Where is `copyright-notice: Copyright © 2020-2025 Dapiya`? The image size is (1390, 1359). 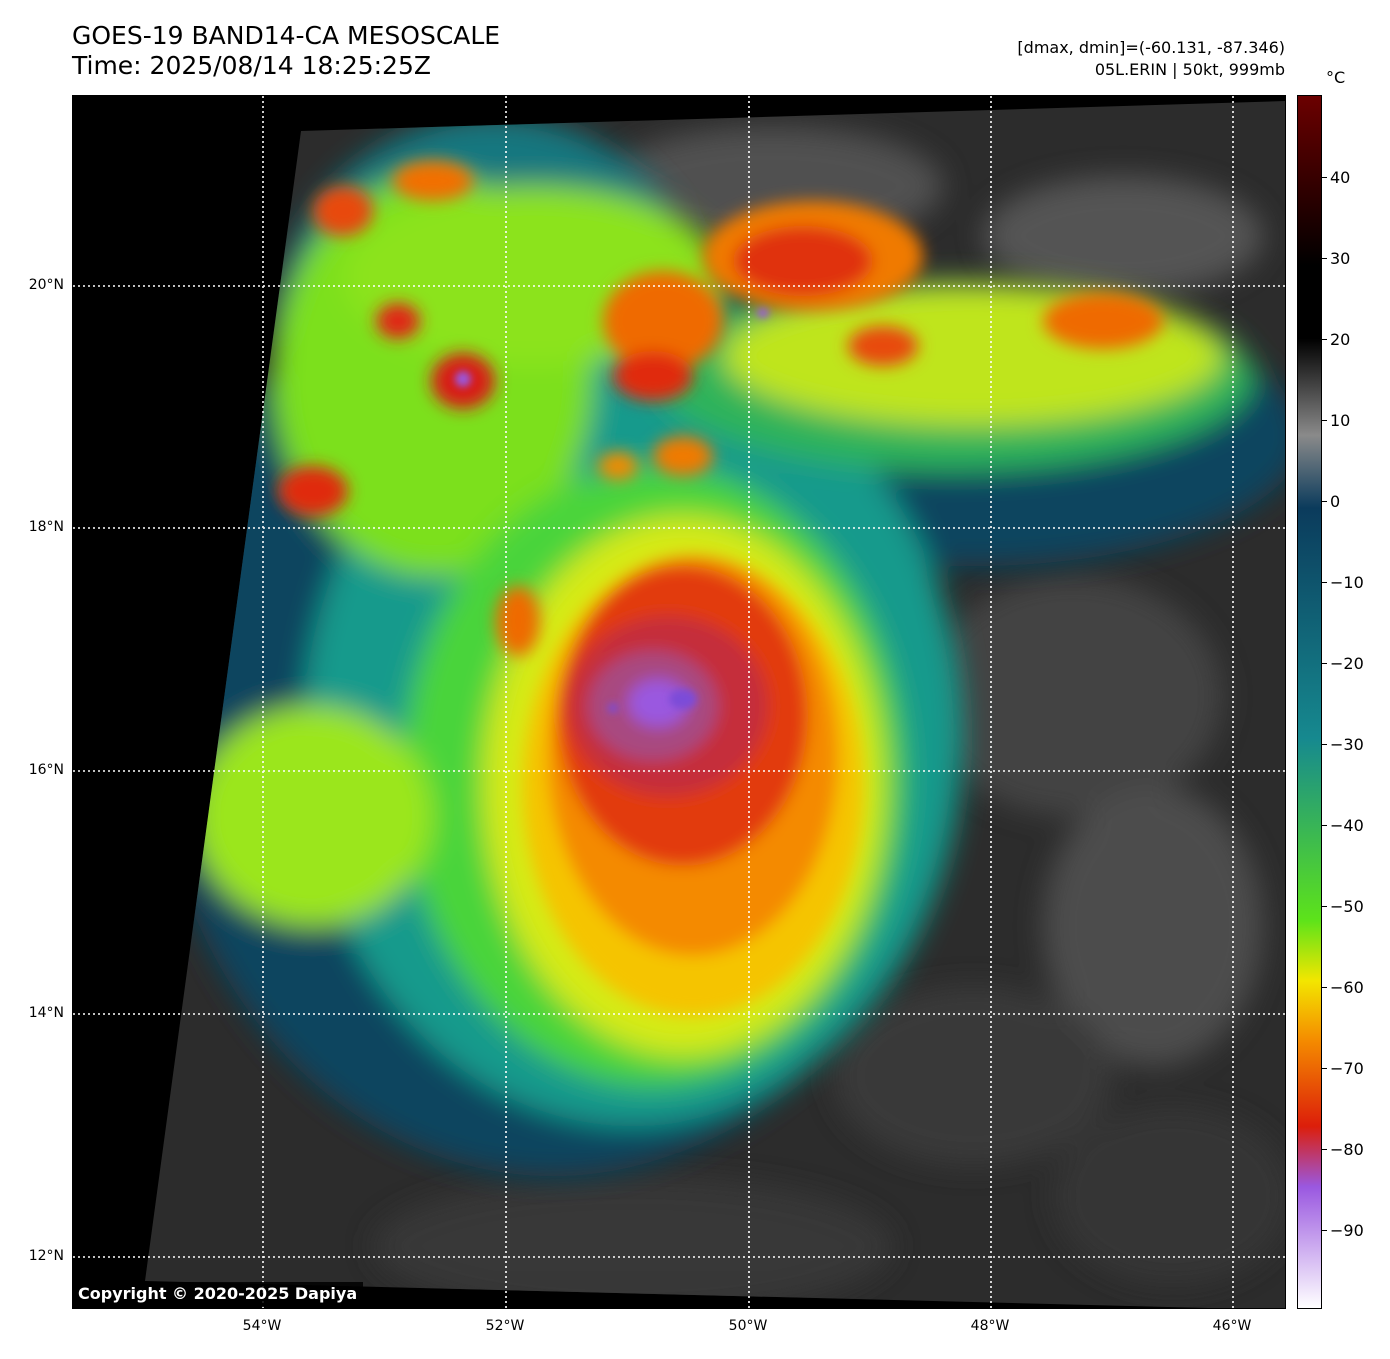
copyright-notice: Copyright © 2020-2025 Dapiya is located at coordinates (219, 1294).